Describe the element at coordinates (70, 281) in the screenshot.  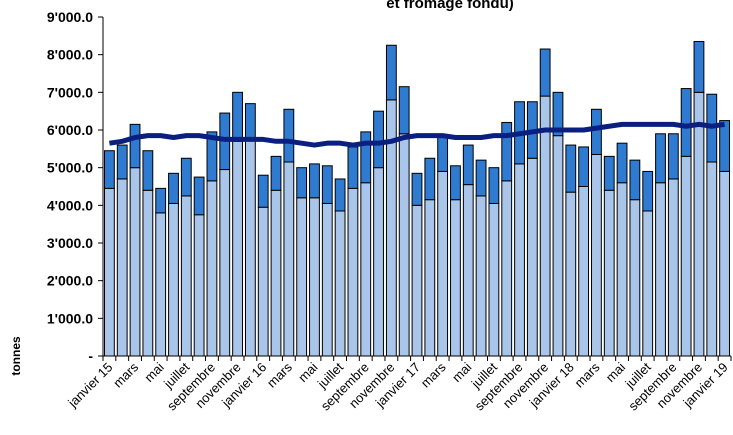
I see `y-tick-label: 2'000.0` at that location.